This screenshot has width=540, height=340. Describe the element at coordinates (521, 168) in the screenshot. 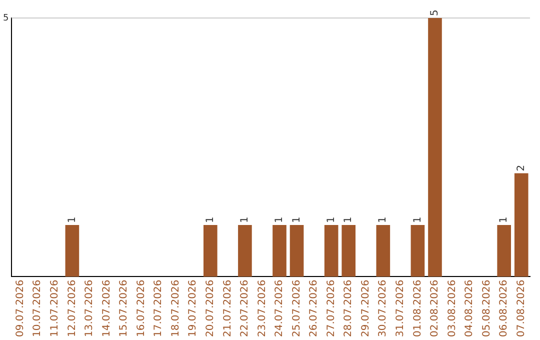

I see `data-label: 2` at that location.